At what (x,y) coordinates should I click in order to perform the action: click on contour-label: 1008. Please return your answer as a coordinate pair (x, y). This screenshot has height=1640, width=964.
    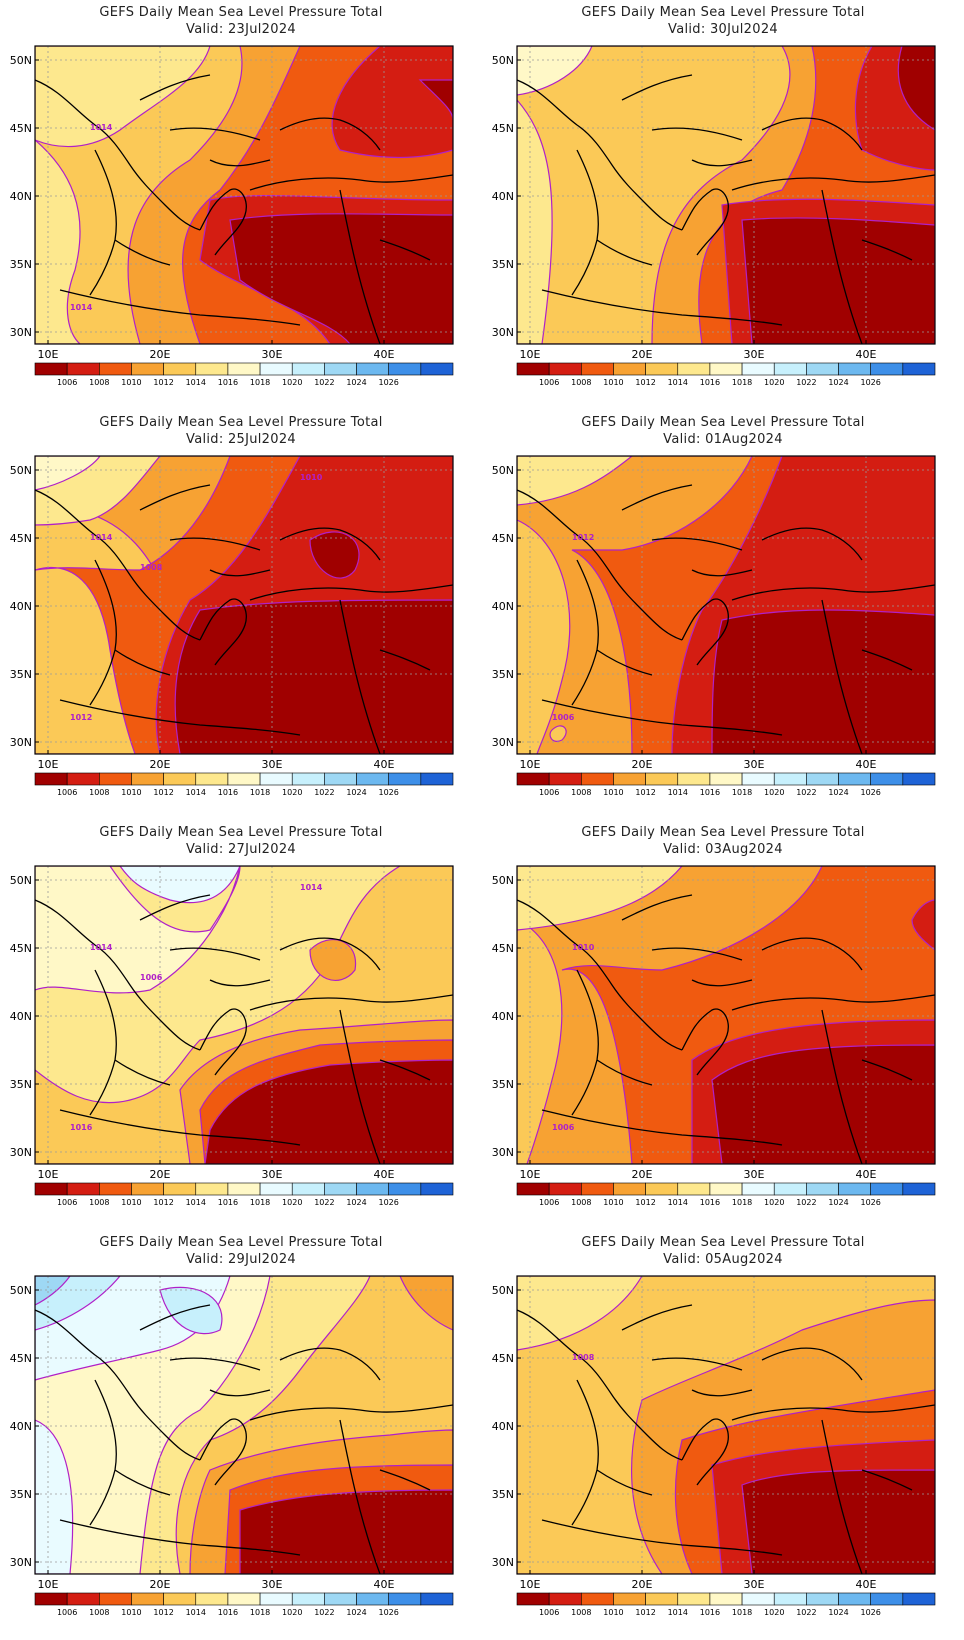
    Looking at the image, I should click on (583, 1357).